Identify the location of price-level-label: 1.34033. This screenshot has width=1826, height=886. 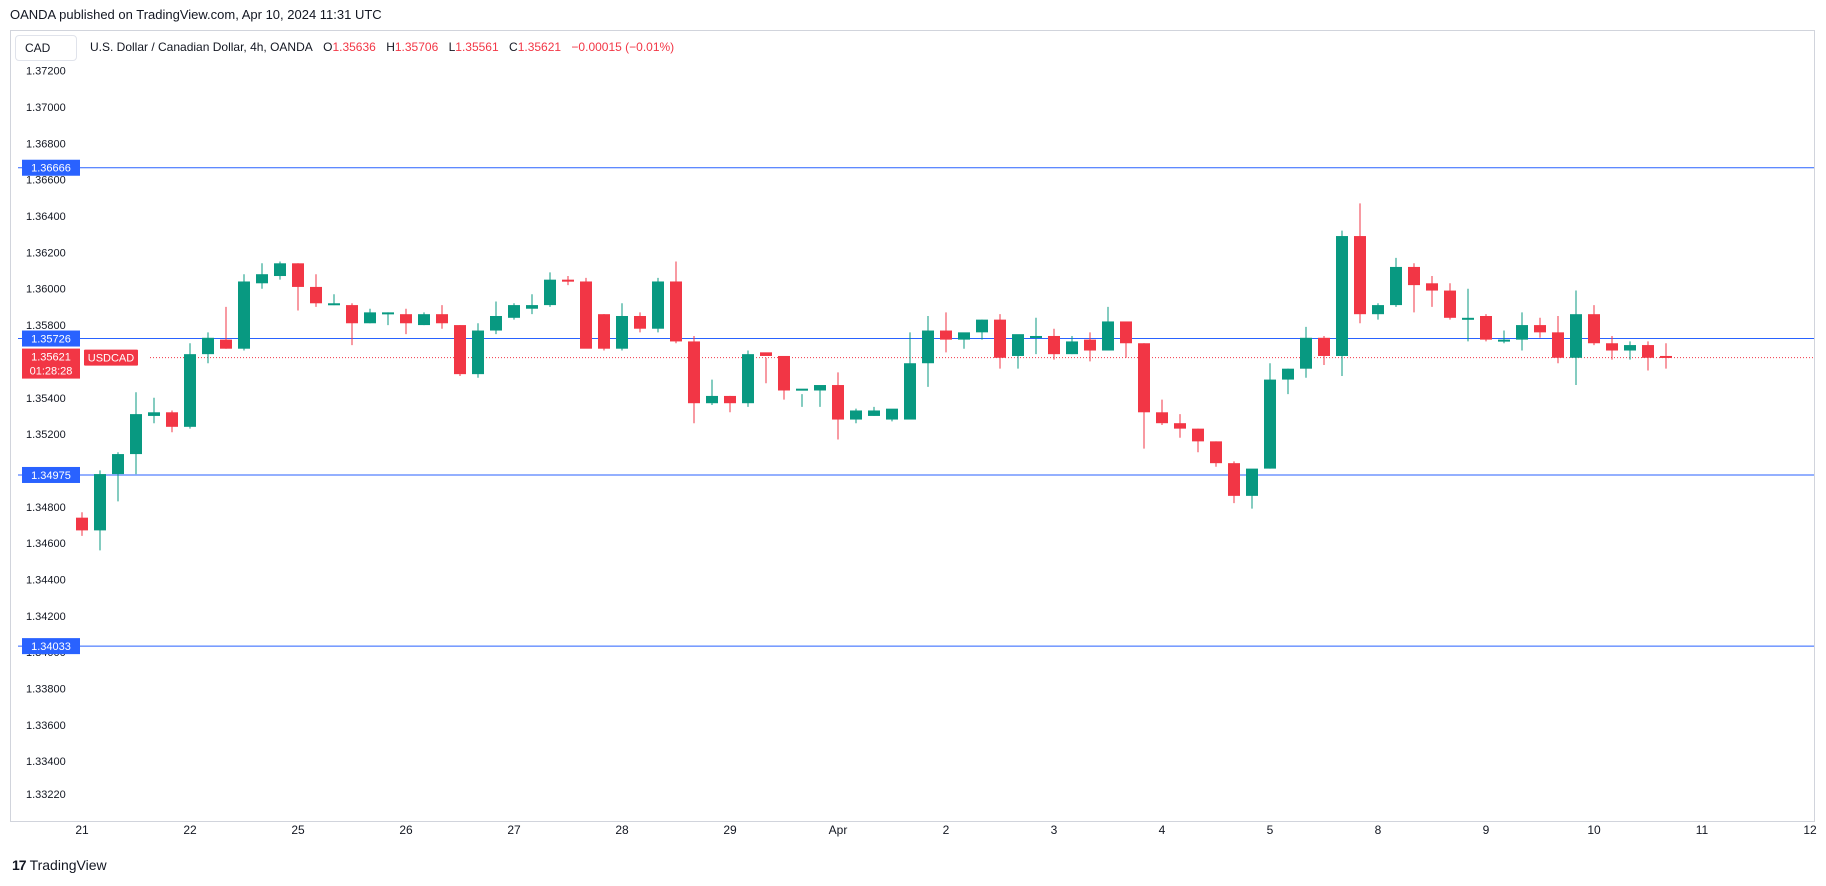
(51, 647).